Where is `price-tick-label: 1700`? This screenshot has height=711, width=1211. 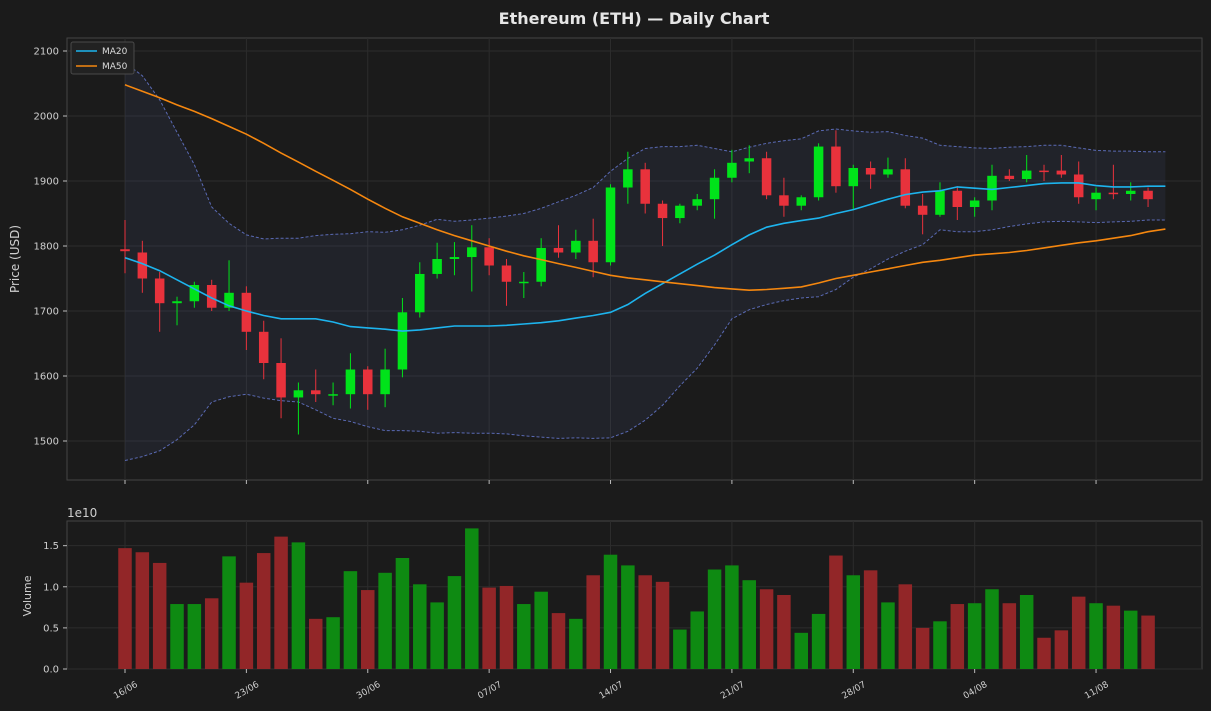
price-tick-label: 1700 is located at coordinates (46, 312).